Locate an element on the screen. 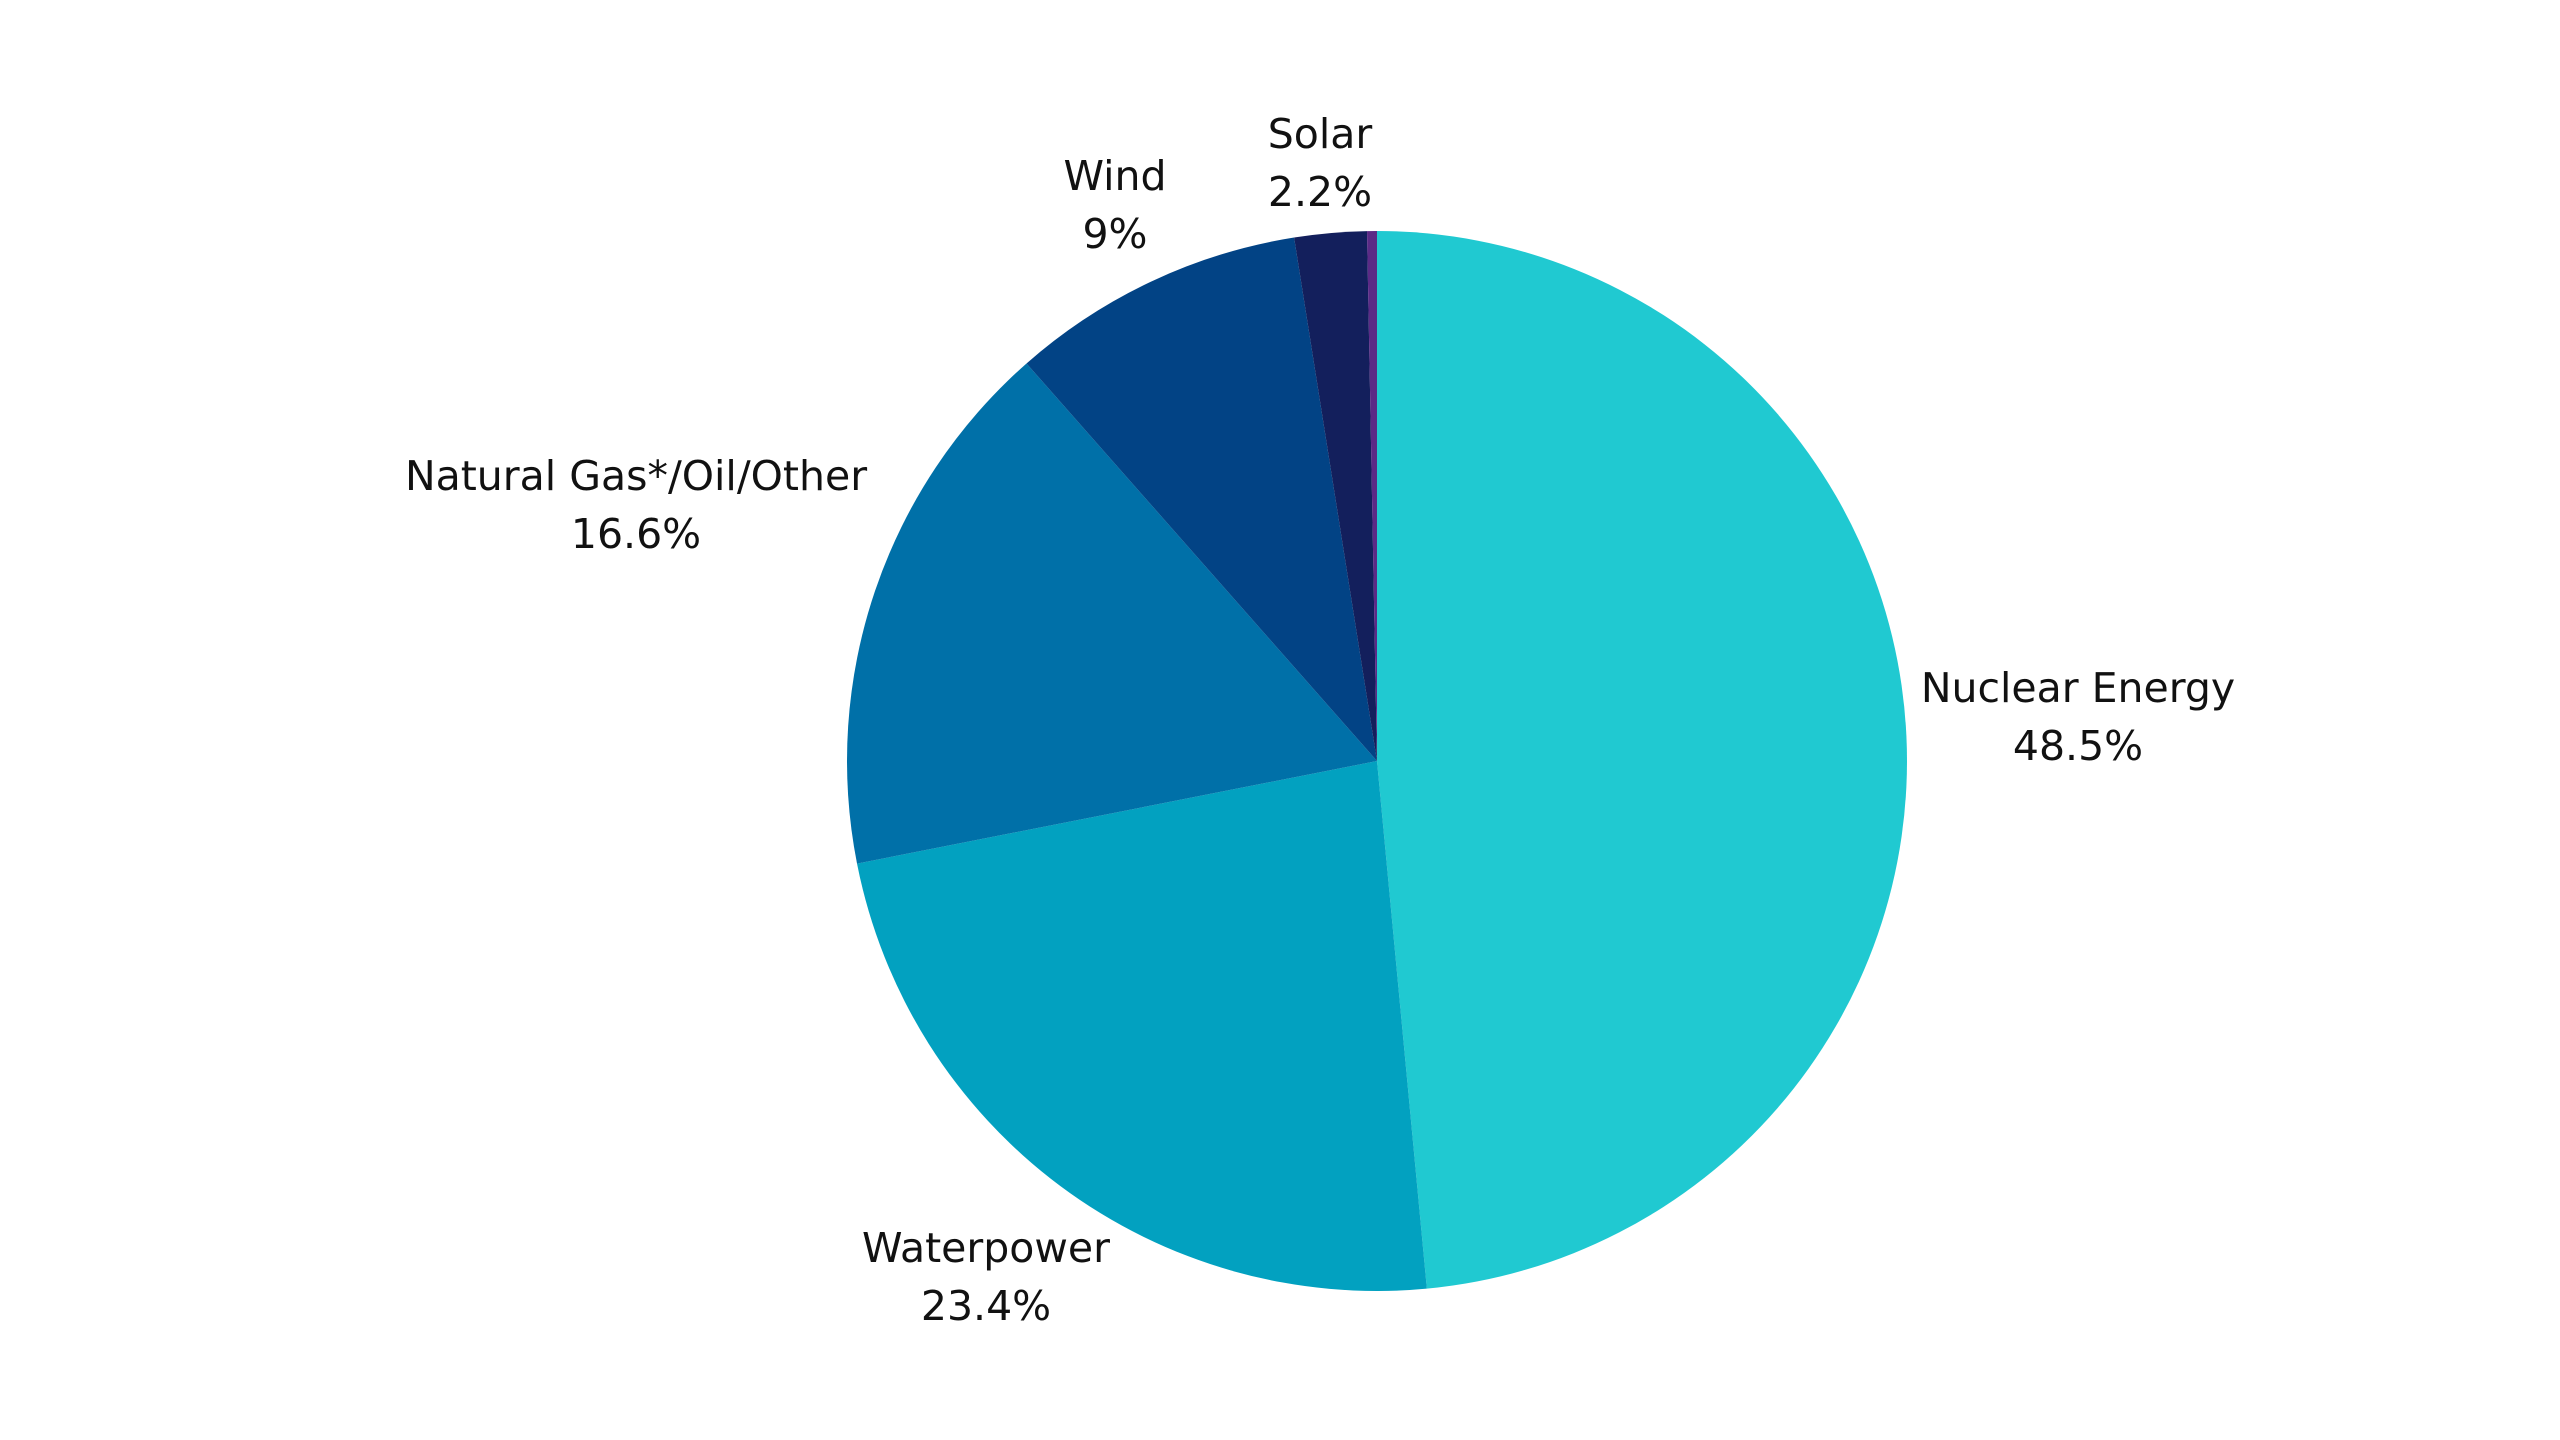 Image resolution: width=2560 pixels, height=1440 pixels. slice-label-wind: Wind 9% is located at coordinates (1114, 205).